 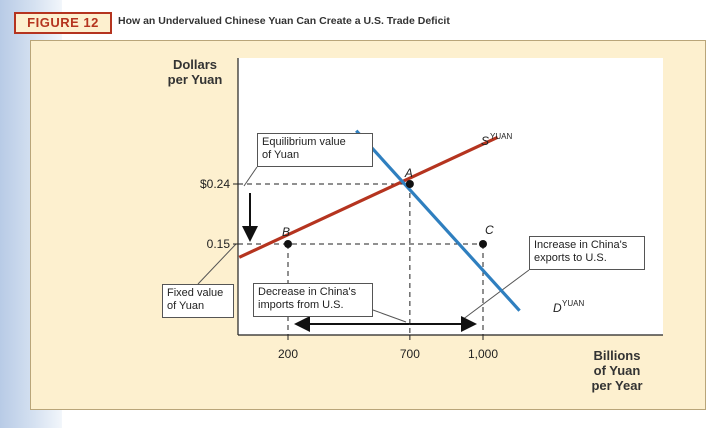 What do you see at coordinates (195, 79) in the screenshot?
I see `y-axis-label-line2: per Yuan` at bounding box center [195, 79].